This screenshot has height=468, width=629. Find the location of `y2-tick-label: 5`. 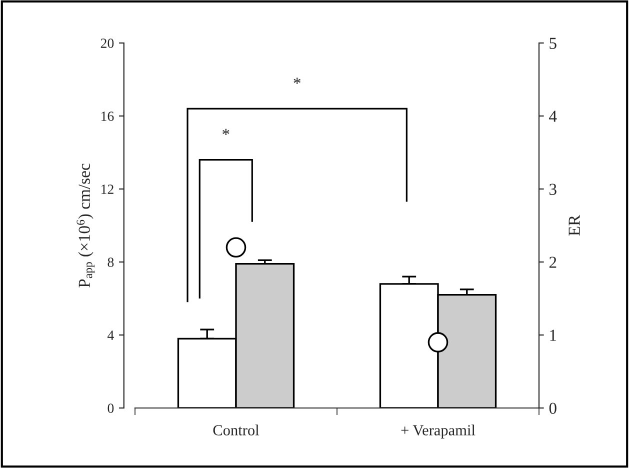

y2-tick-label: 5 is located at coordinates (553, 43).